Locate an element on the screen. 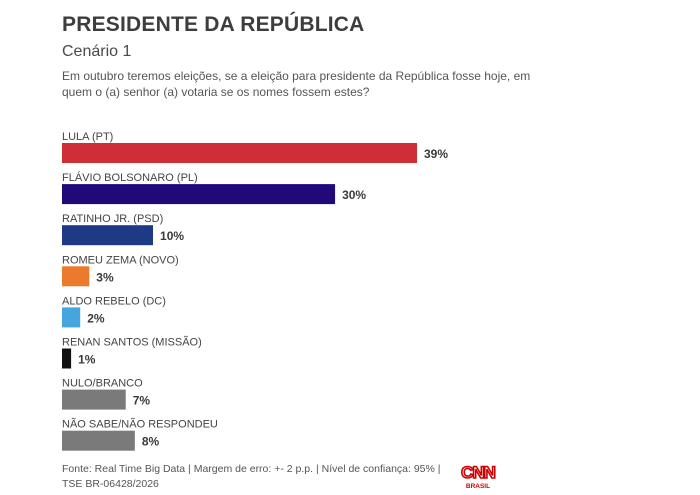 The width and height of the screenshot is (700, 495). scenario-subtitle: Cenário 1 is located at coordinates (97, 51).